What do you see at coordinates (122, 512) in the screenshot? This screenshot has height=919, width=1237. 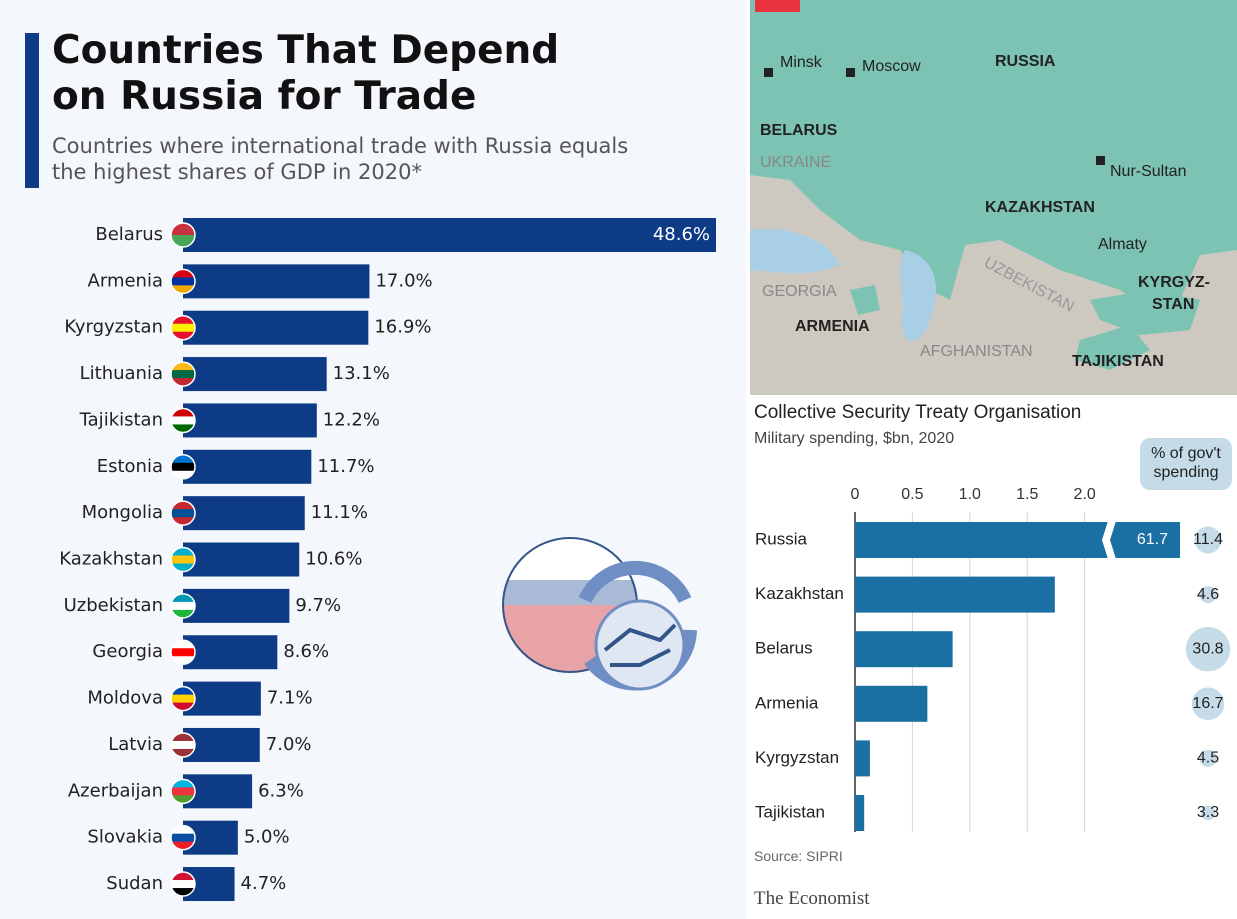 I see `category-label: Mongolia` at bounding box center [122, 512].